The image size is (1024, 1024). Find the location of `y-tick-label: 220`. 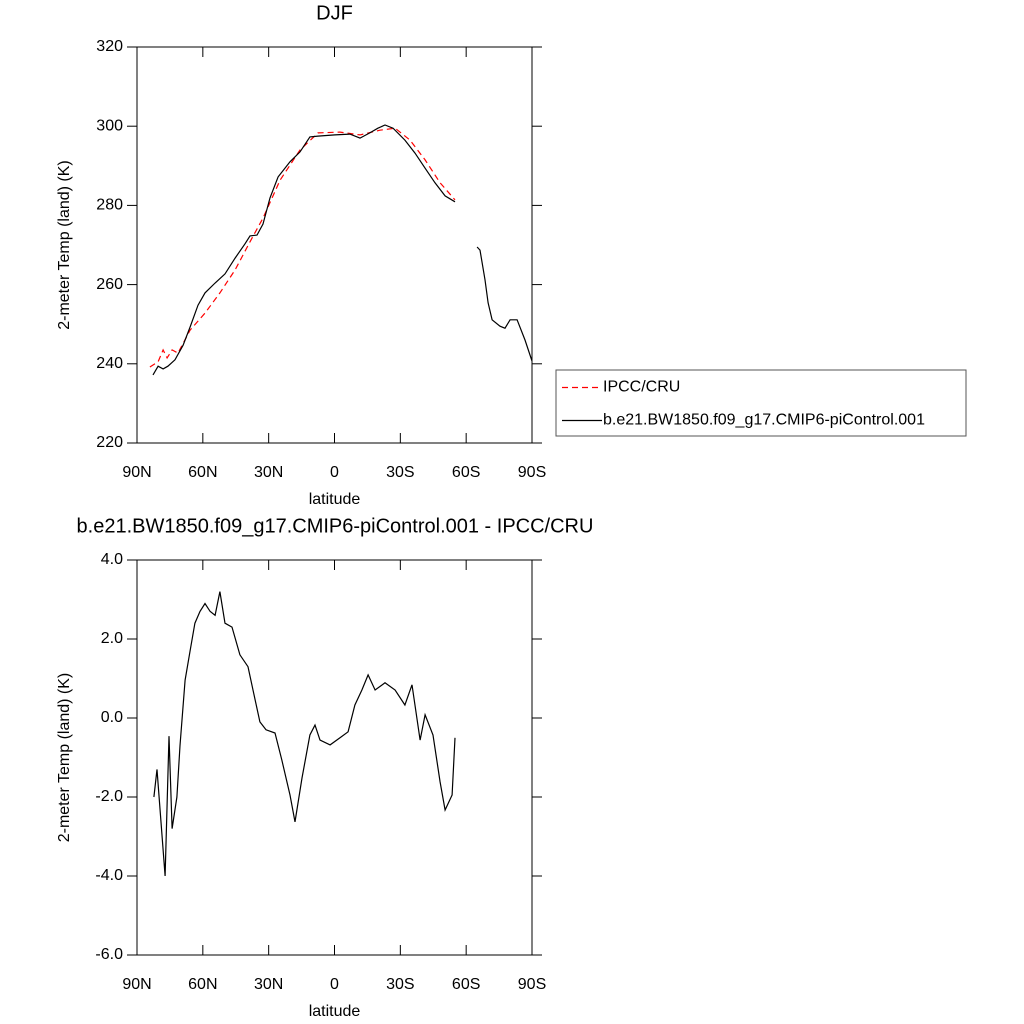

y-tick-label: 220 is located at coordinates (109, 442).